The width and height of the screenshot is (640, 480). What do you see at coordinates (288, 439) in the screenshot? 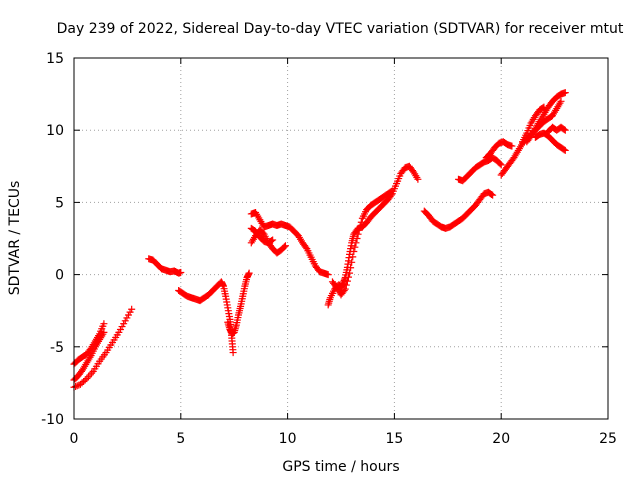
I see `x-tick-label: 10` at bounding box center [288, 439].